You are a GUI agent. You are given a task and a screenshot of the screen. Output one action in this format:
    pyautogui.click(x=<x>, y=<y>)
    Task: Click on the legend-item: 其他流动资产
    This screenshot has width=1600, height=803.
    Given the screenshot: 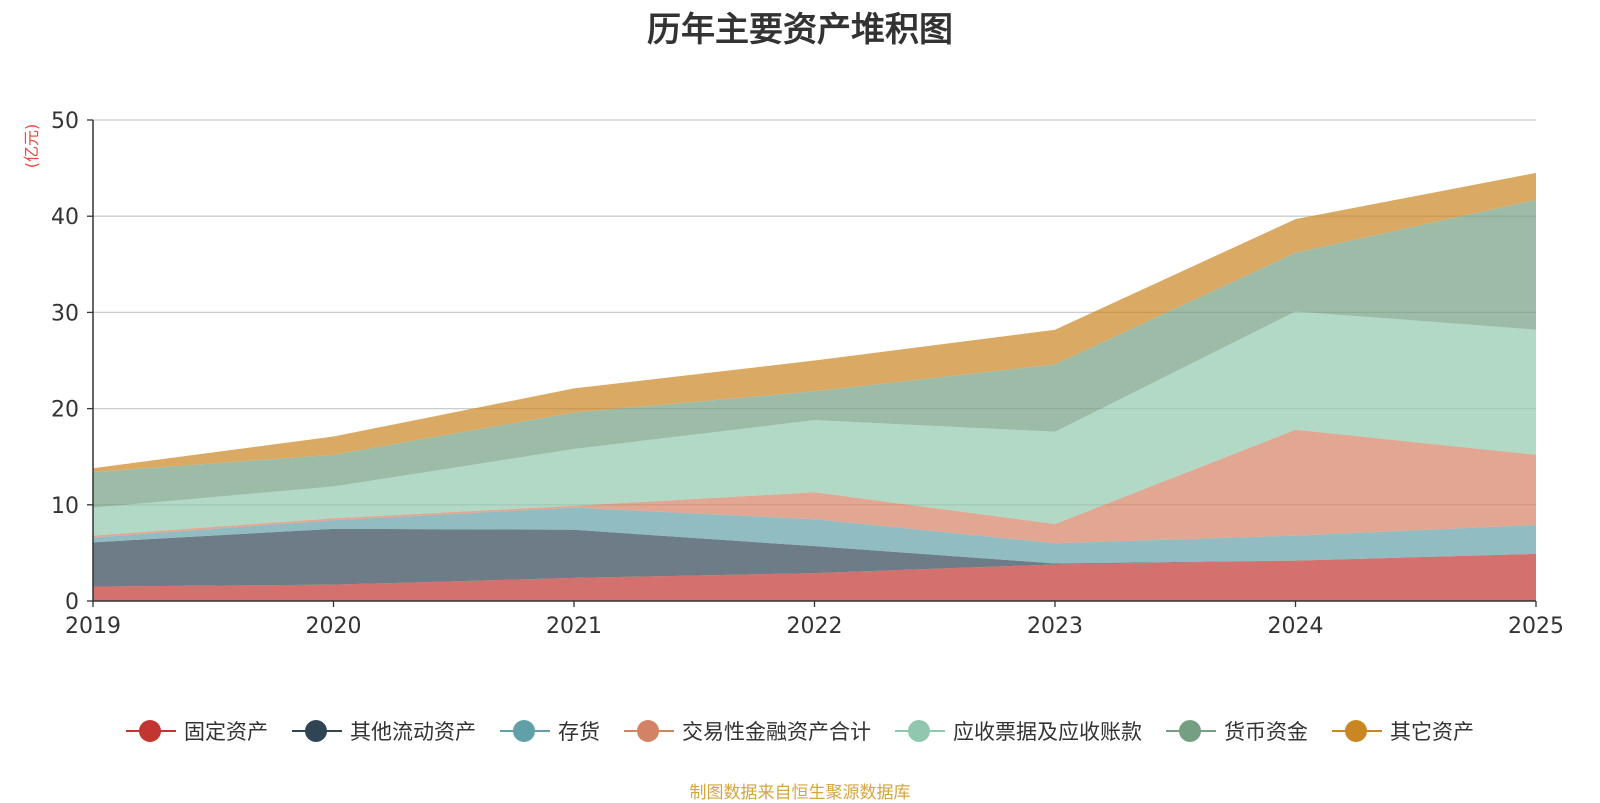 What is the action you would take?
    pyautogui.click(x=384, y=731)
    